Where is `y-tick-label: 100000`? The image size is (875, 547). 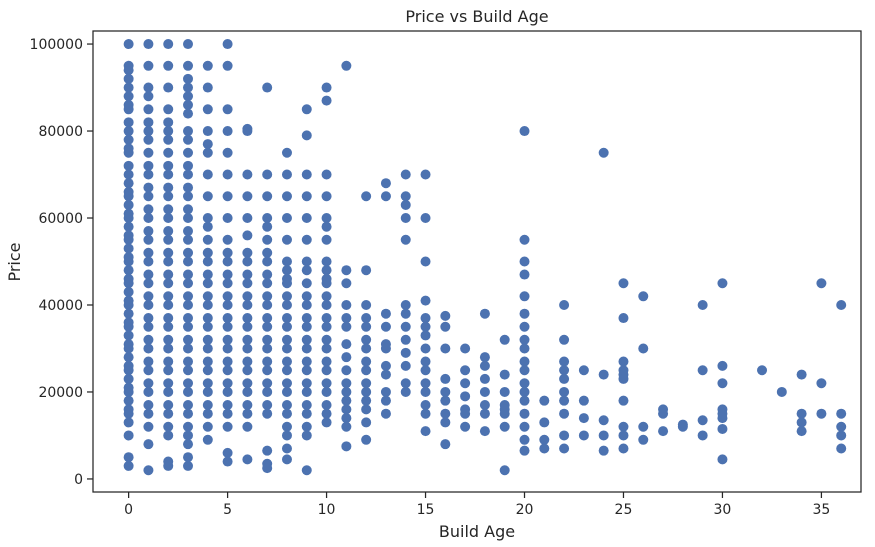
y-tick-label: 100000 is located at coordinates (56, 45).